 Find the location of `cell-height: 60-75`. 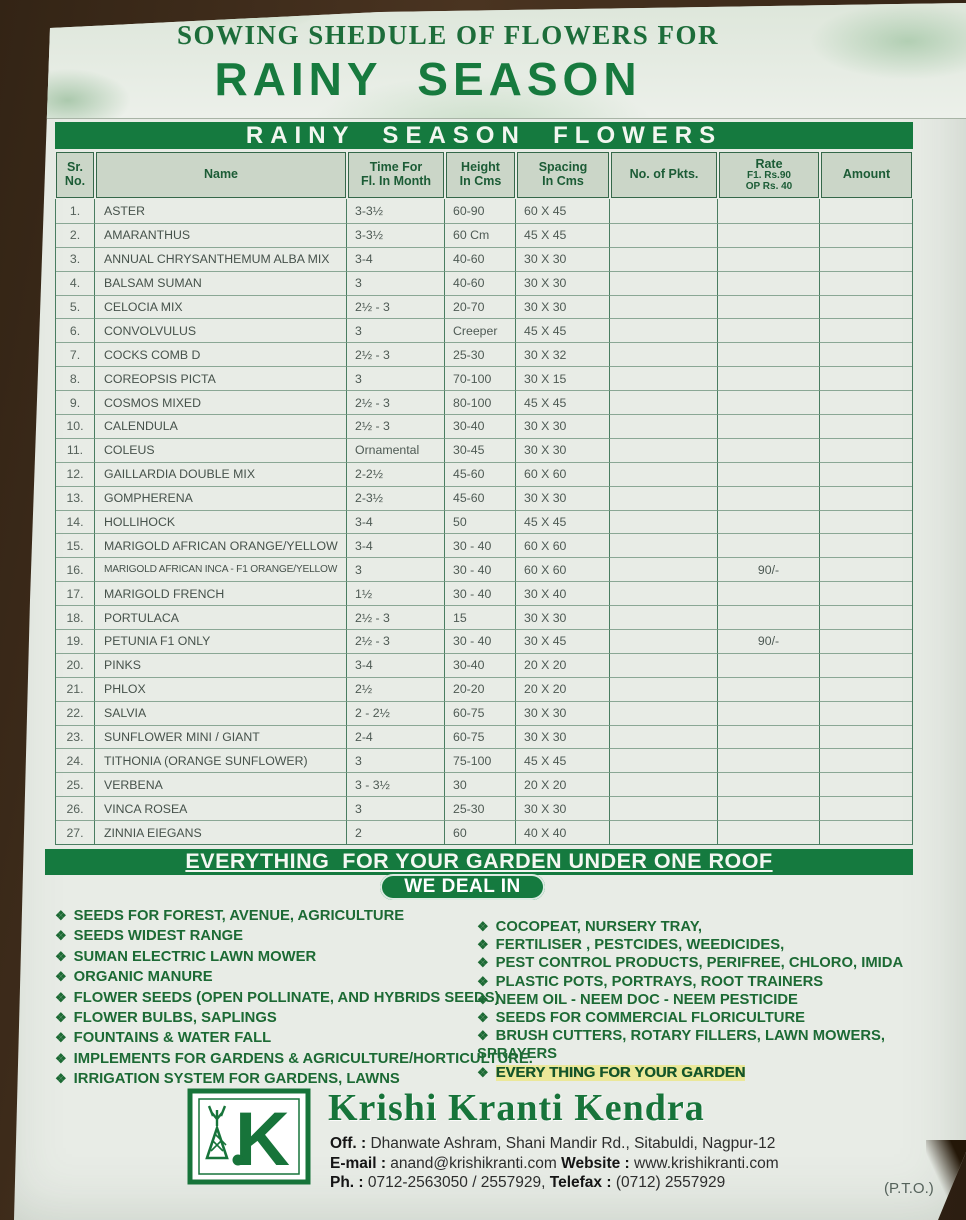

cell-height: 60-75 is located at coordinates (480, 712).